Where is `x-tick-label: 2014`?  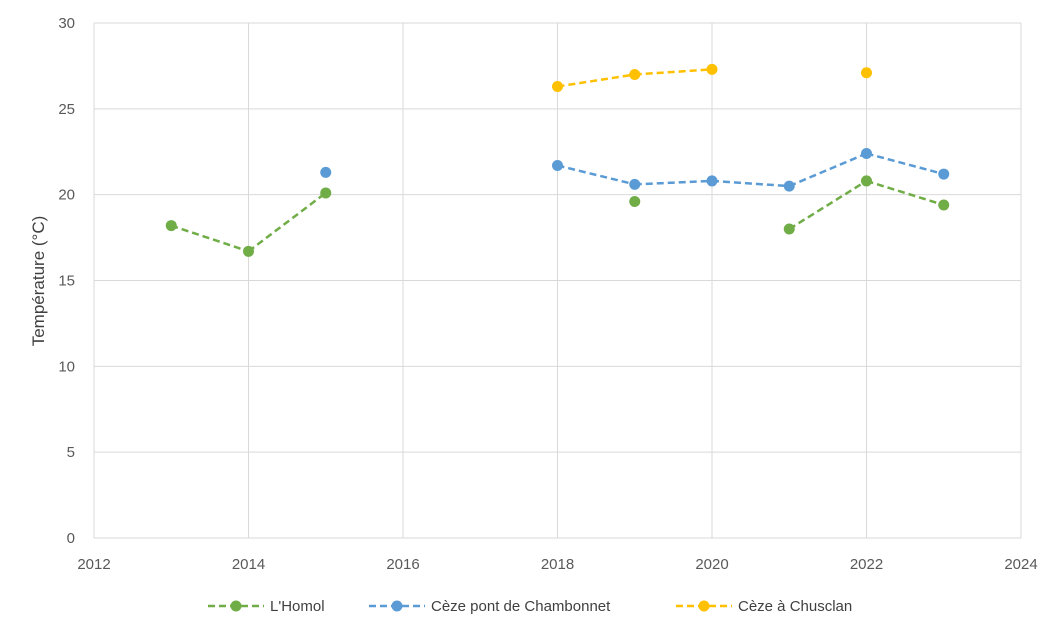 x-tick-label: 2014 is located at coordinates (248, 564).